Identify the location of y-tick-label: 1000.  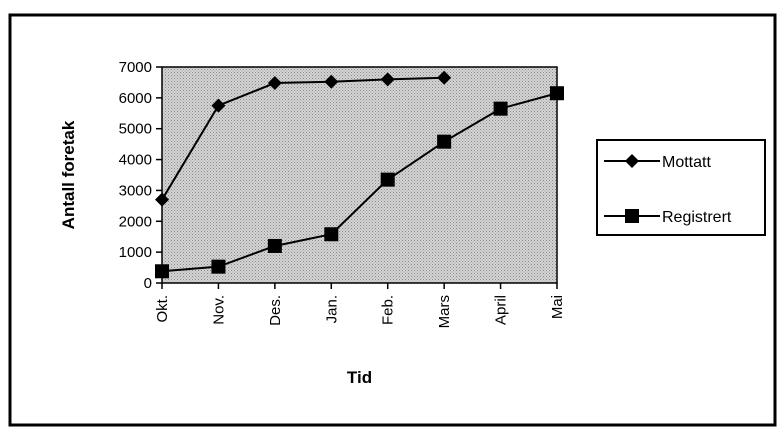
(135, 252).